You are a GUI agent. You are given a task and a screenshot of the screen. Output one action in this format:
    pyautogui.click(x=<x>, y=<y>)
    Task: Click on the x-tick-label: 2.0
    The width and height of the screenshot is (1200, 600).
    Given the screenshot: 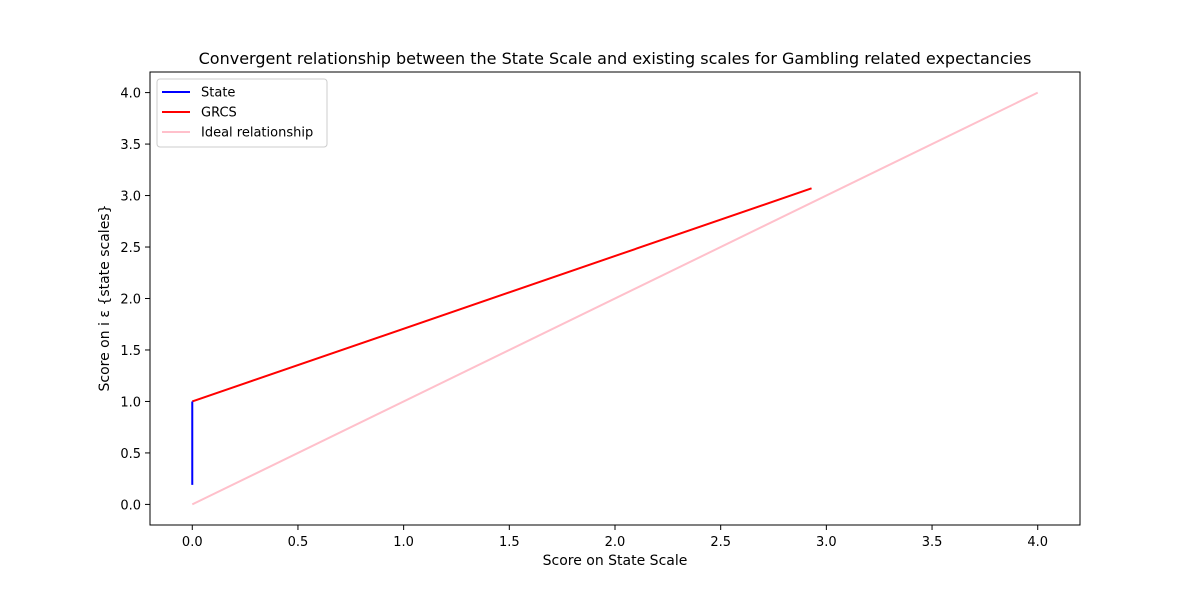 What is the action you would take?
    pyautogui.click(x=615, y=542)
    